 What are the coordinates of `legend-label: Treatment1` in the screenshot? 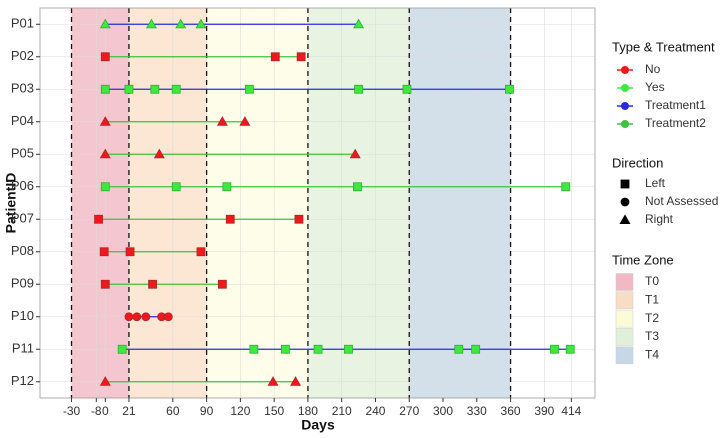 It's located at (675, 105).